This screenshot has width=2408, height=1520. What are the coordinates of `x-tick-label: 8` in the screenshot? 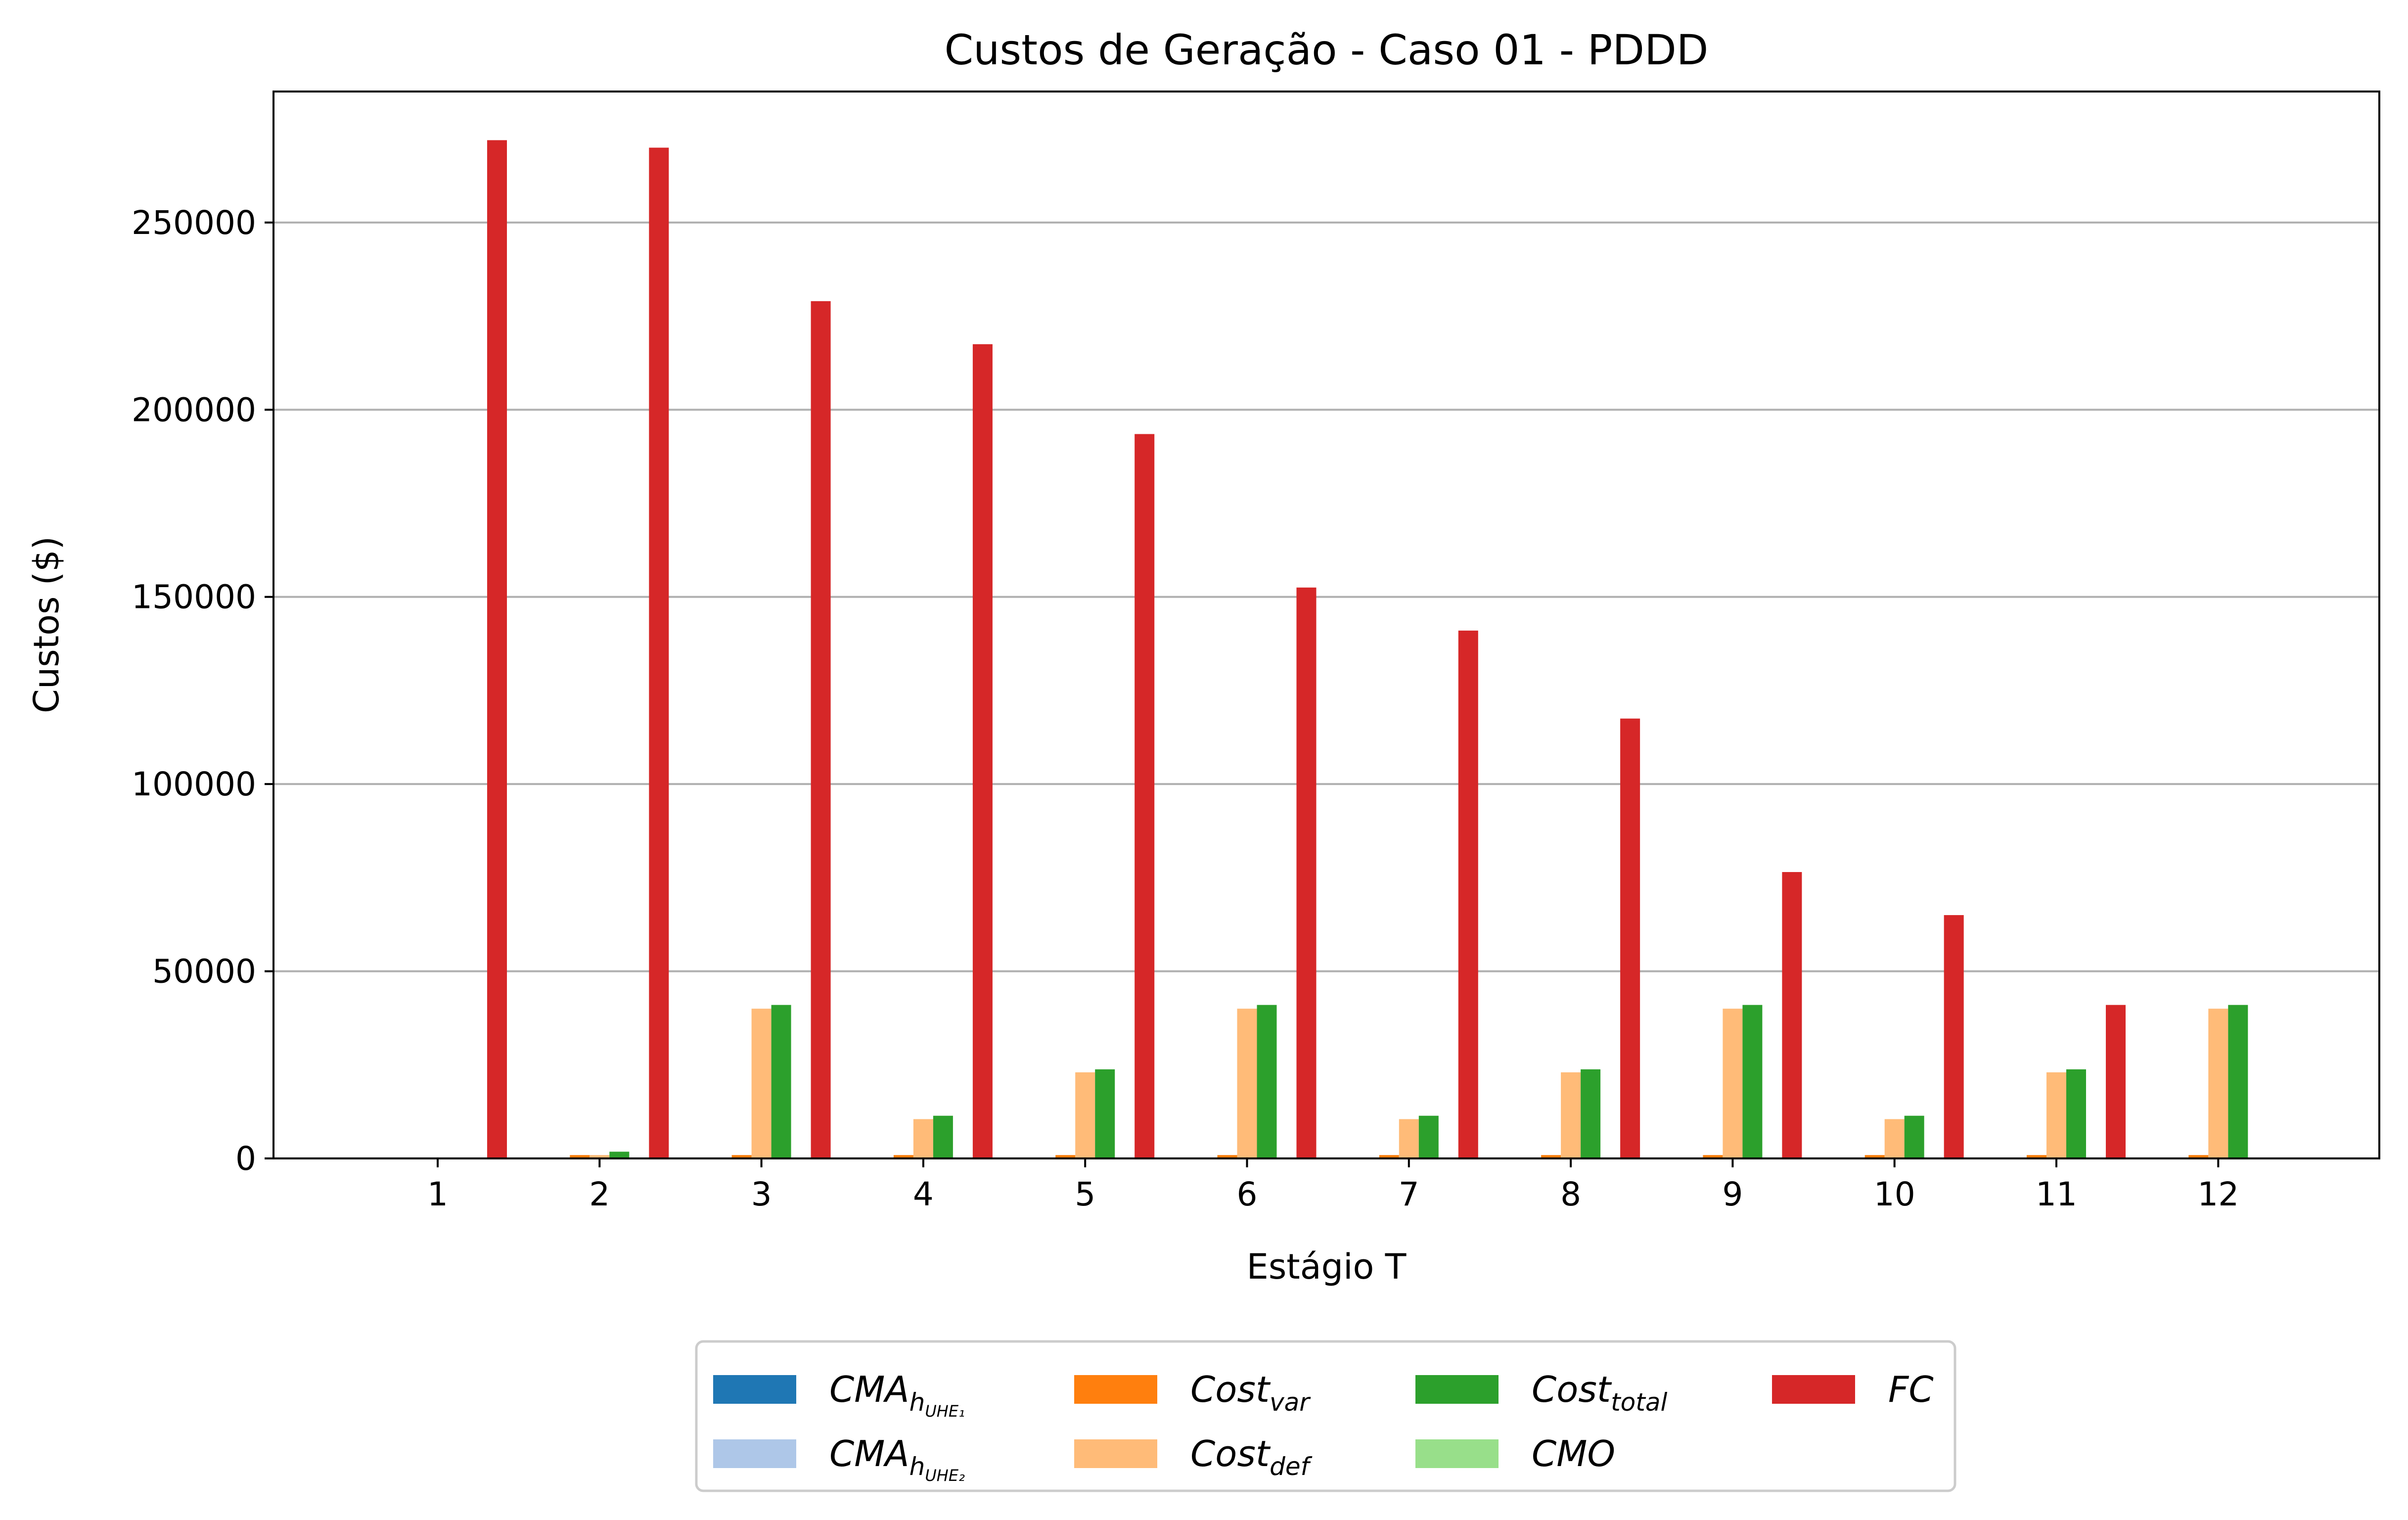 It's located at (1570, 1194).